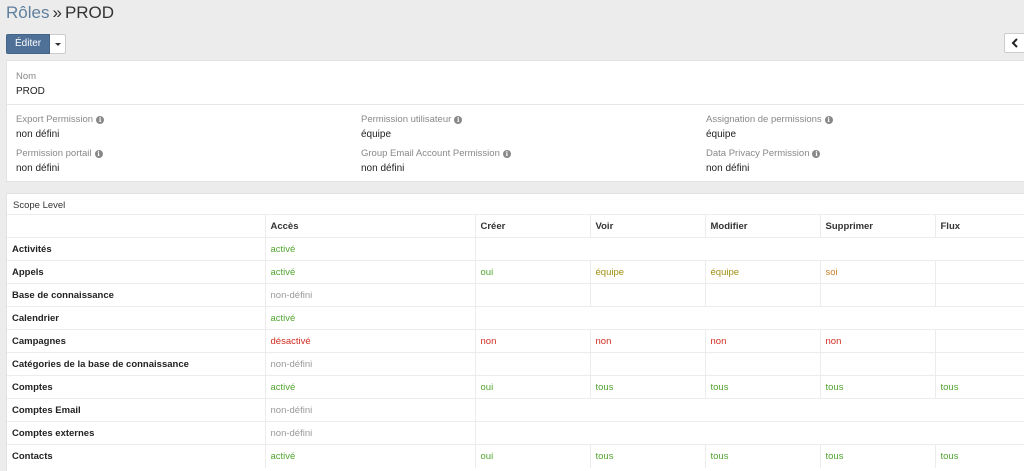  I want to click on portal-permission-field: Permission portail i non défini, so click(59, 161).